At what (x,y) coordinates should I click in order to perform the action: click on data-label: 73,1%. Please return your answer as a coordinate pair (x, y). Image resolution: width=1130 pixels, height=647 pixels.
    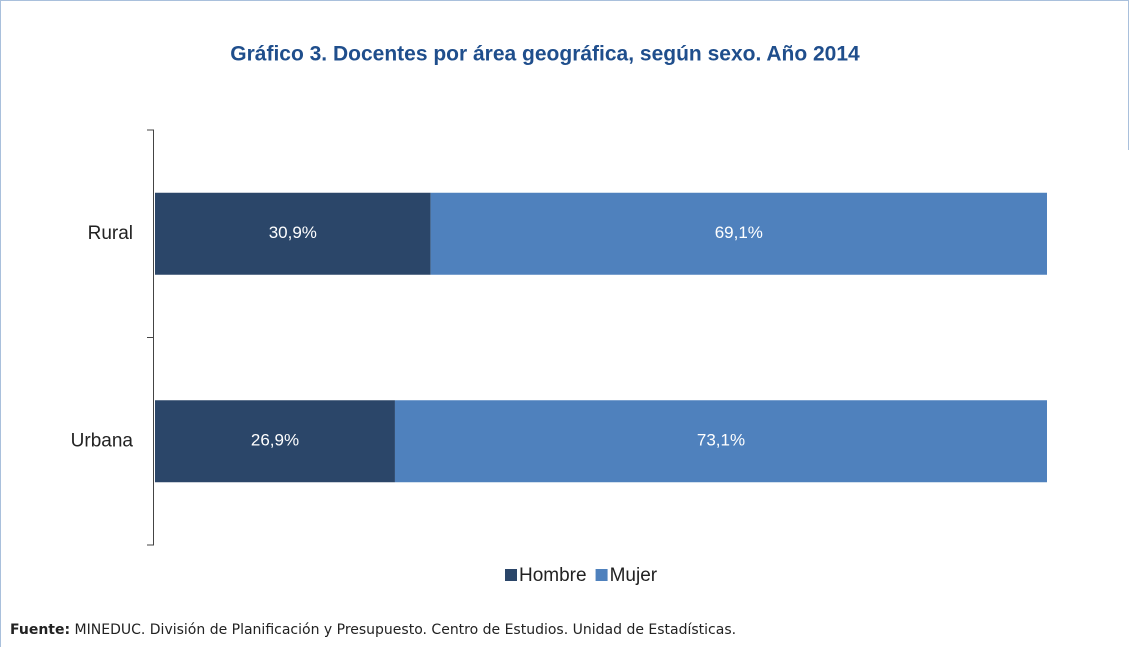
    Looking at the image, I should click on (721, 440).